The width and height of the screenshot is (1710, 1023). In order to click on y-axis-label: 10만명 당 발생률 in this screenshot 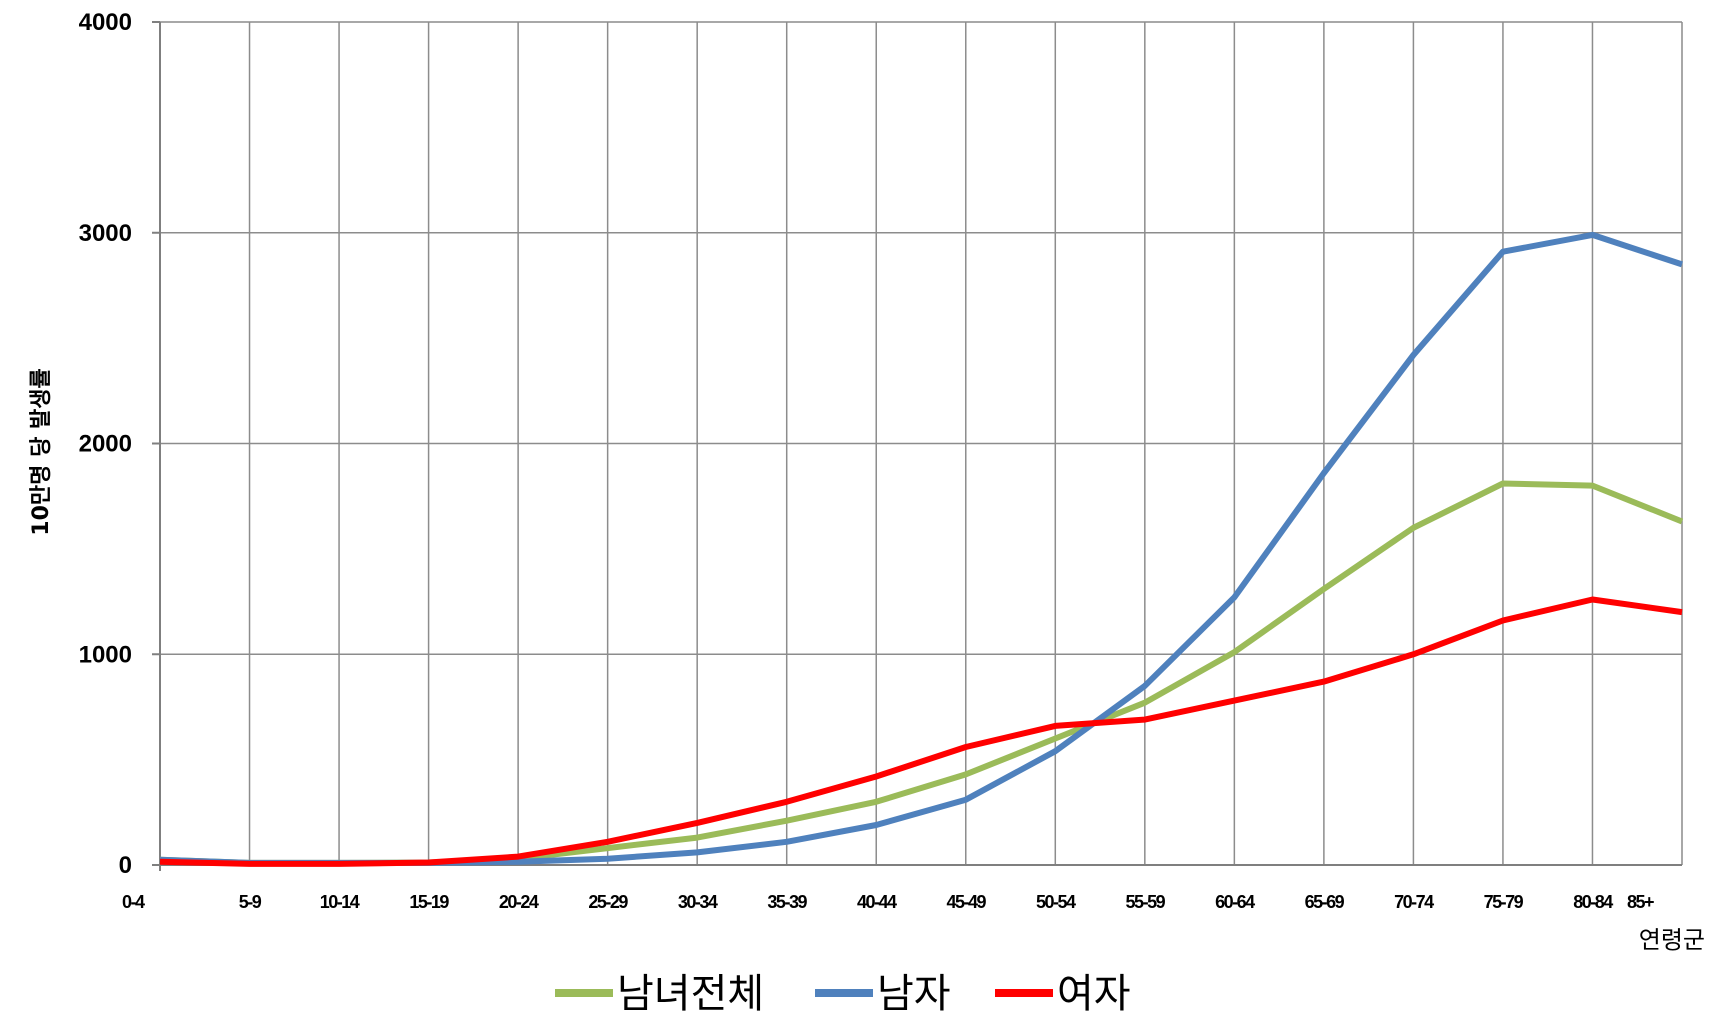, I will do `click(41, 451)`.